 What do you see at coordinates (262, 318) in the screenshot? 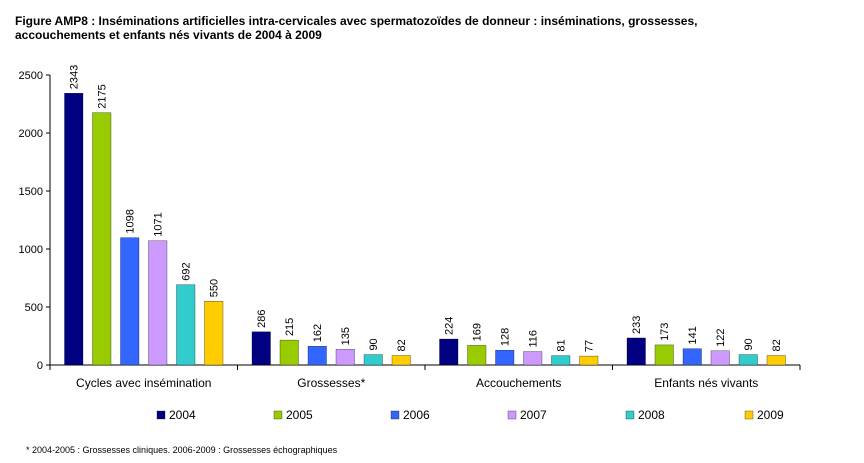
I see `bar-value-label: 286` at bounding box center [262, 318].